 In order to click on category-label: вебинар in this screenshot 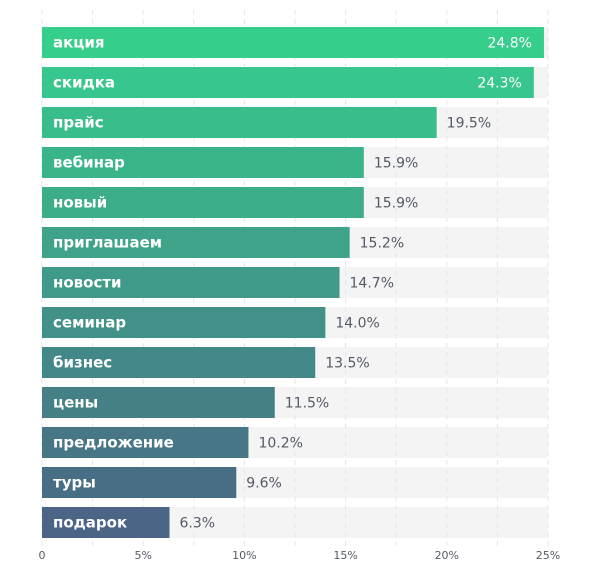, I will do `click(89, 163)`.